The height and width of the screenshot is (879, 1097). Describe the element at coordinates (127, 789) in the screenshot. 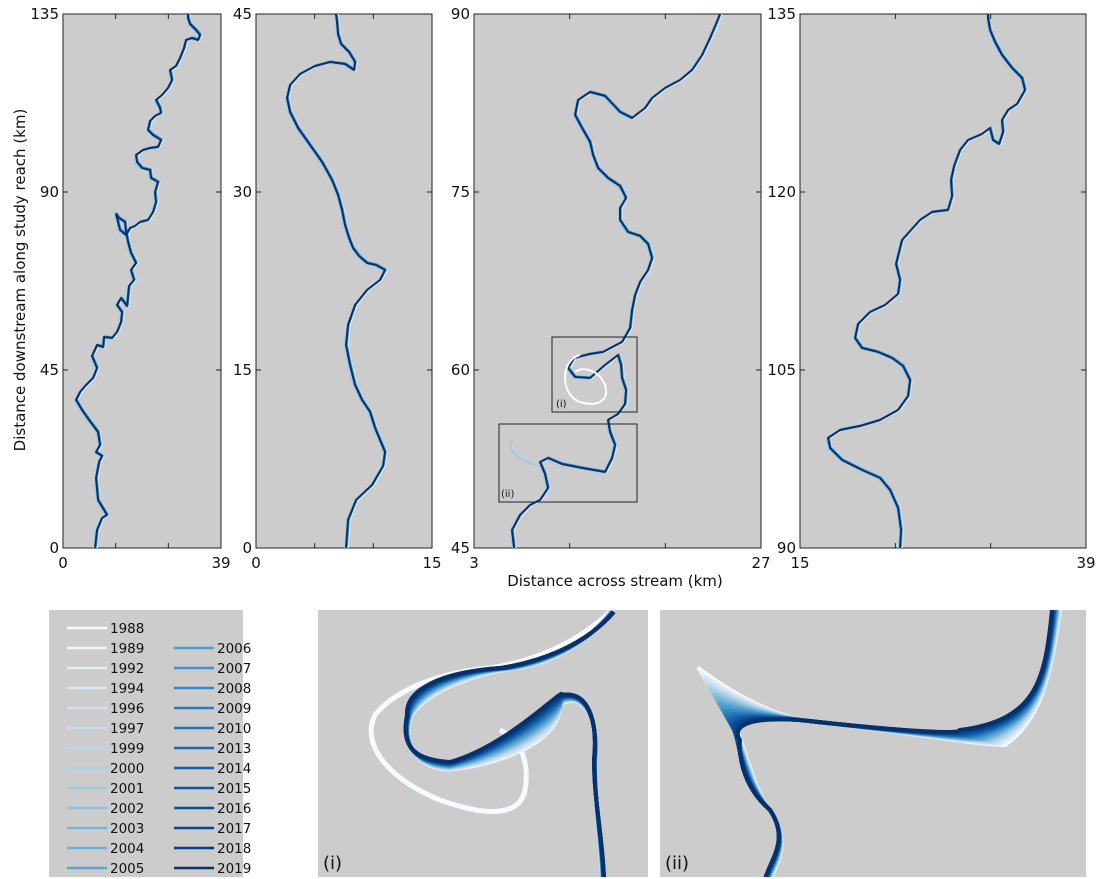

I see `legend-label: 2001` at that location.